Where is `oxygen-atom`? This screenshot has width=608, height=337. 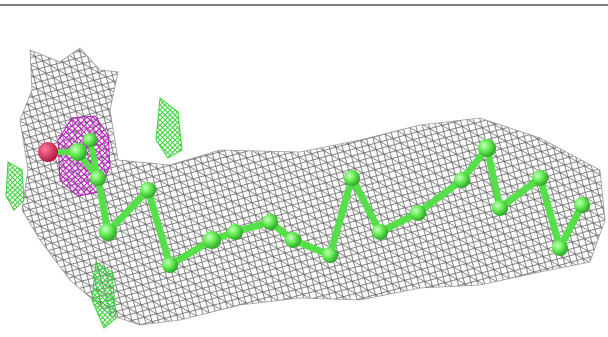 oxygen-atom is located at coordinates (48, 152).